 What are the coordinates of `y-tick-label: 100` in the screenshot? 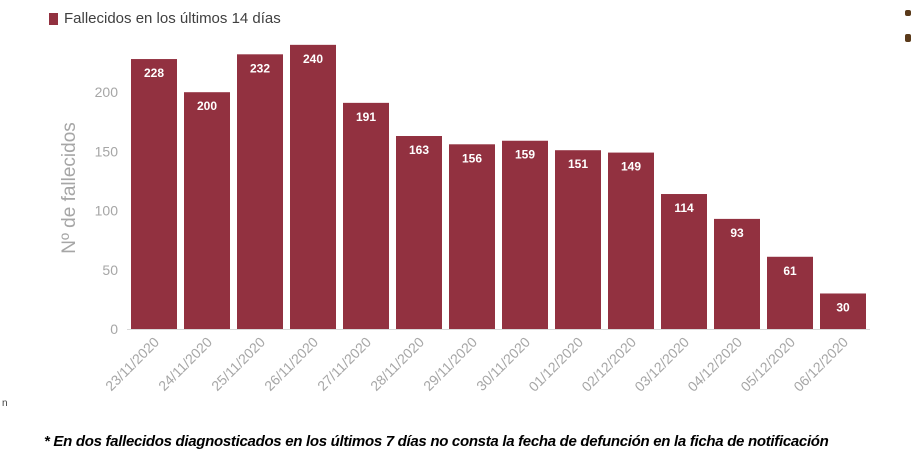 It's located at (107, 211).